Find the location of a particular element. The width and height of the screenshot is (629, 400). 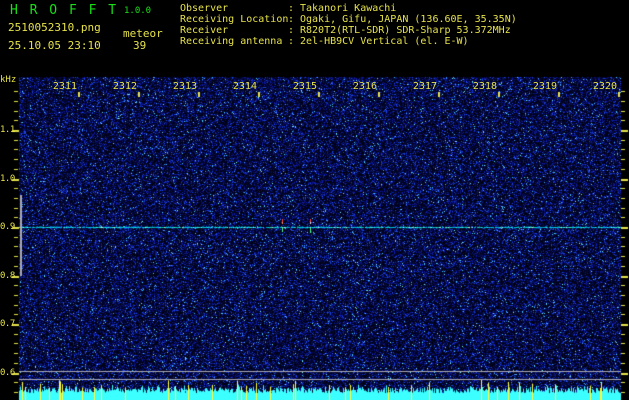

freq-axis-unit-label: kHz is located at coordinates (8, 80).